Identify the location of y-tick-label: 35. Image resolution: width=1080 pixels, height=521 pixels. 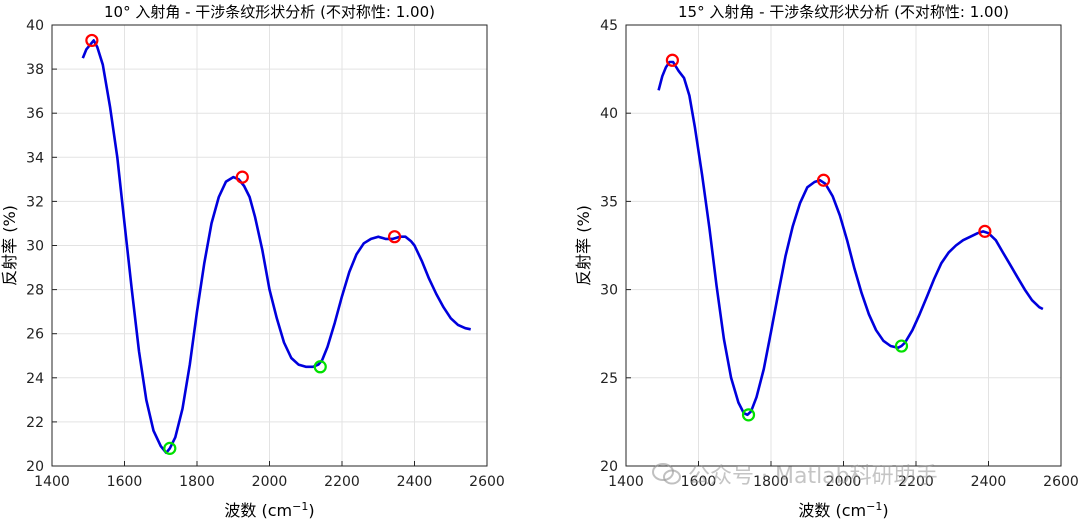
(609, 202).